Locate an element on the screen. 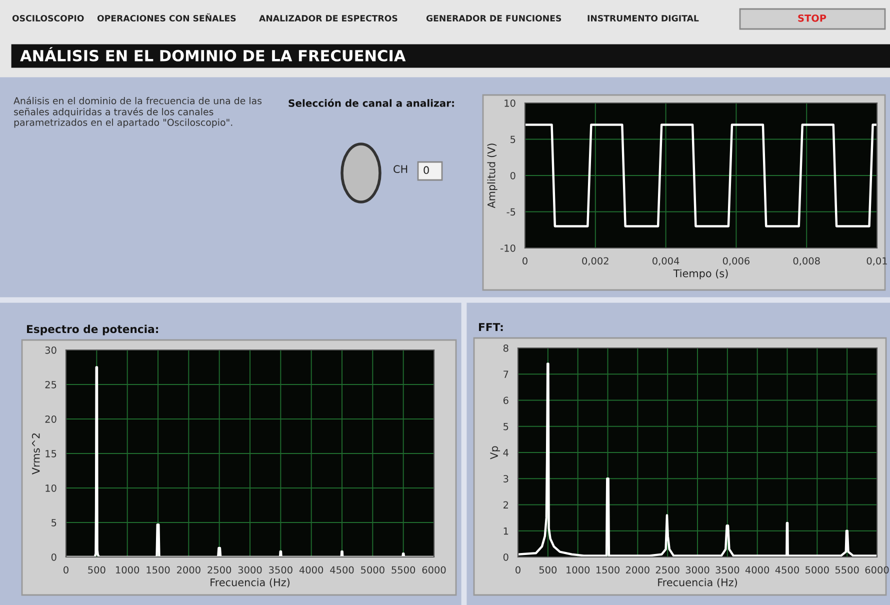 This screenshot has height=605, width=890. y-tick-label: -10 is located at coordinates (508, 248).